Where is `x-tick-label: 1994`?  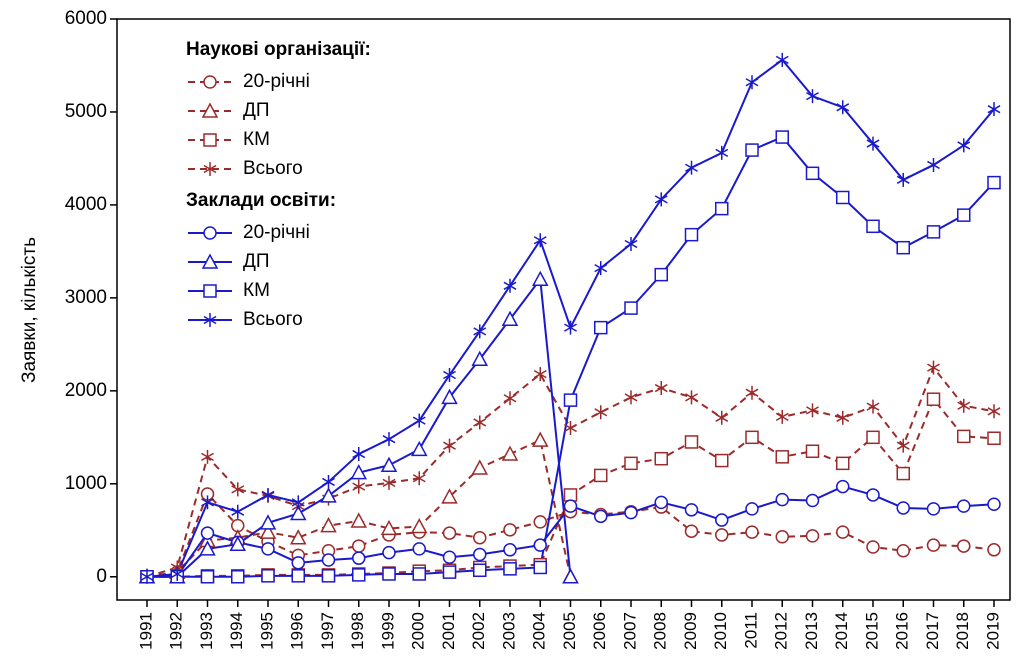 x-tick-label: 1994 is located at coordinates (236, 631).